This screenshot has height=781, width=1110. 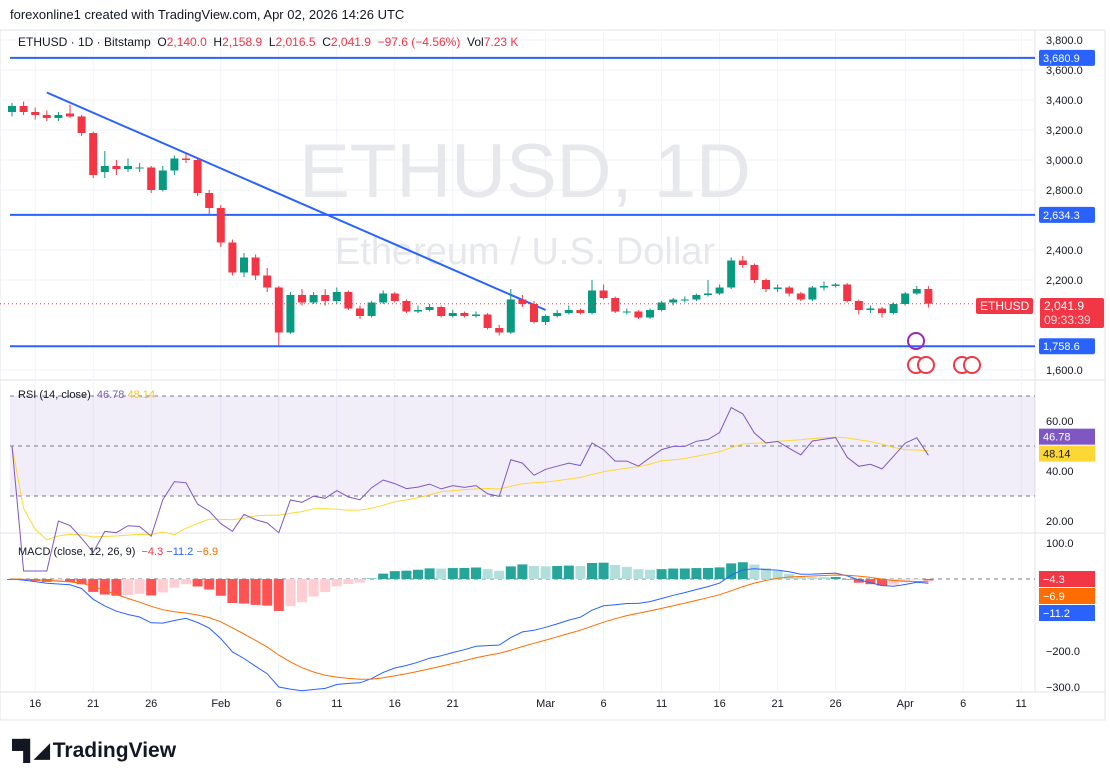 What do you see at coordinates (1060, 544) in the screenshot?
I see `macd-axis-label: 100.0` at bounding box center [1060, 544].